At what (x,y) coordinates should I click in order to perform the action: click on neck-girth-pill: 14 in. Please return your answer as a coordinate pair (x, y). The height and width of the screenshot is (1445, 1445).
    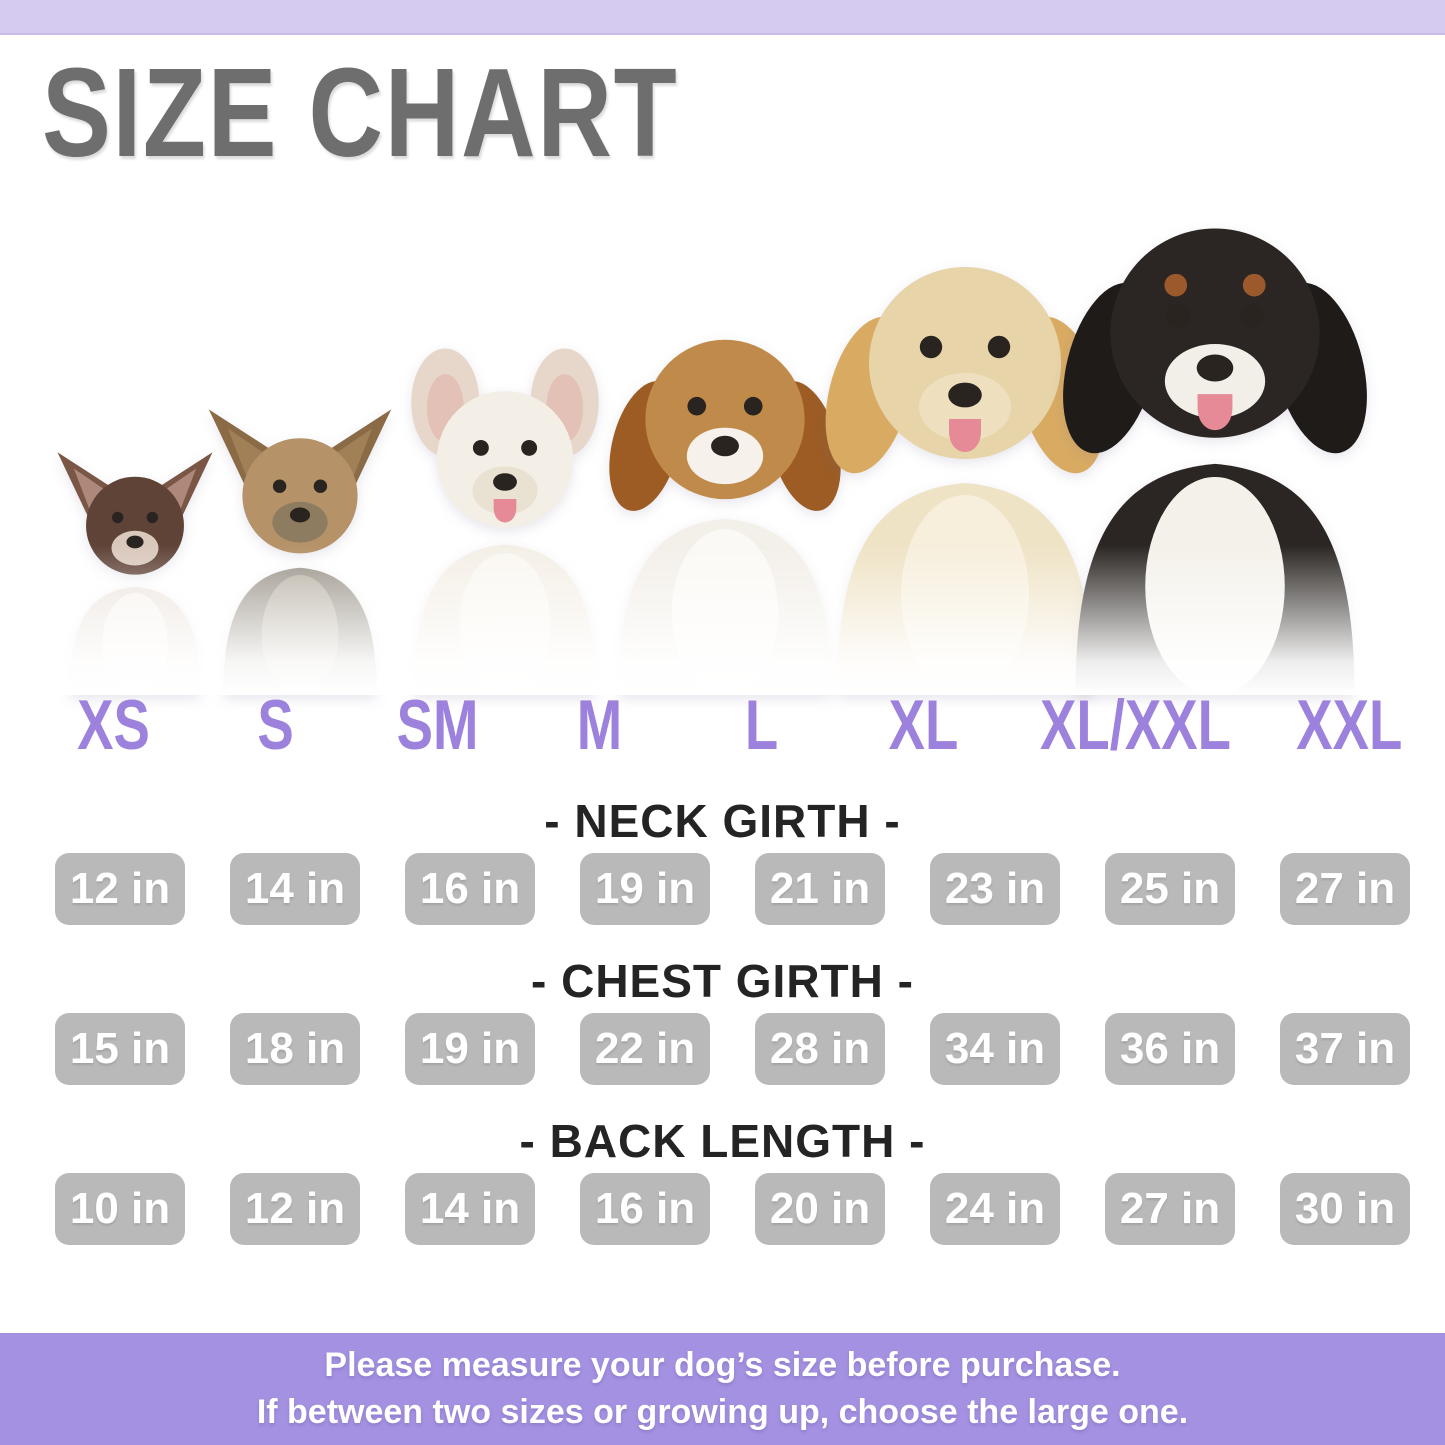
    Looking at the image, I should click on (295, 889).